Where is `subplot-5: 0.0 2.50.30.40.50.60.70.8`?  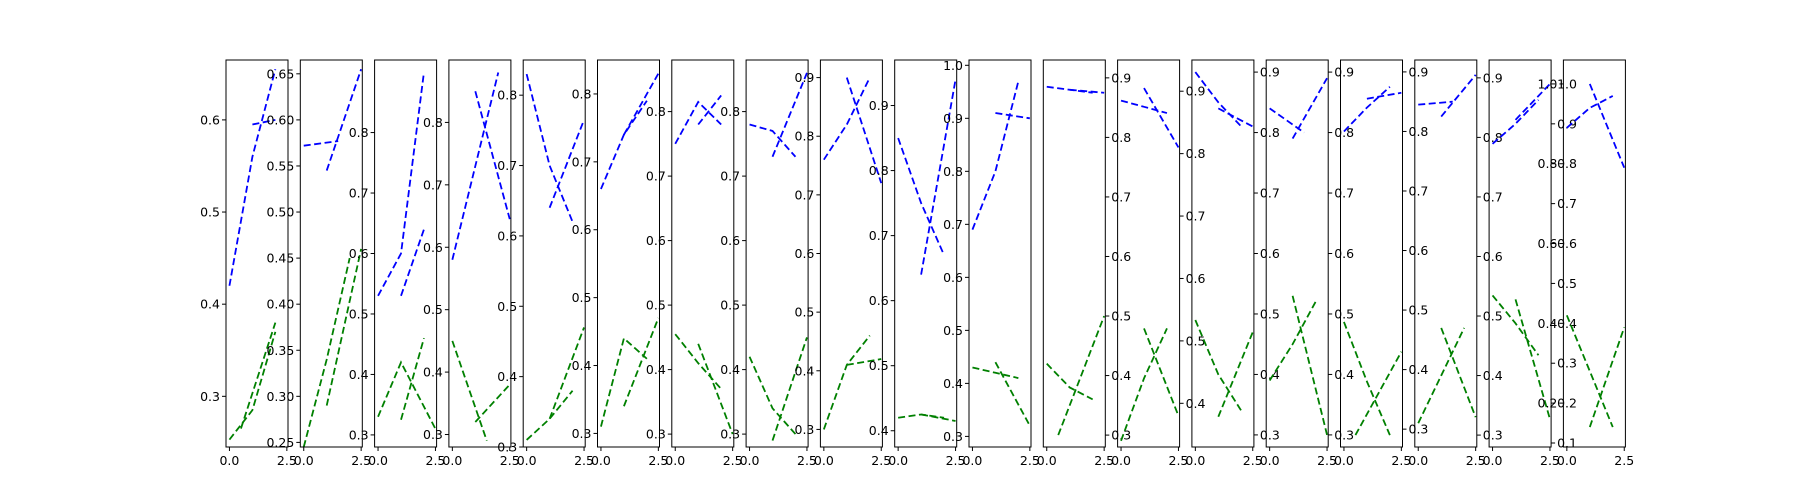
subplot-5: 0.0 2.50.30.40.50.60.70.8 is located at coordinates (545, 263).